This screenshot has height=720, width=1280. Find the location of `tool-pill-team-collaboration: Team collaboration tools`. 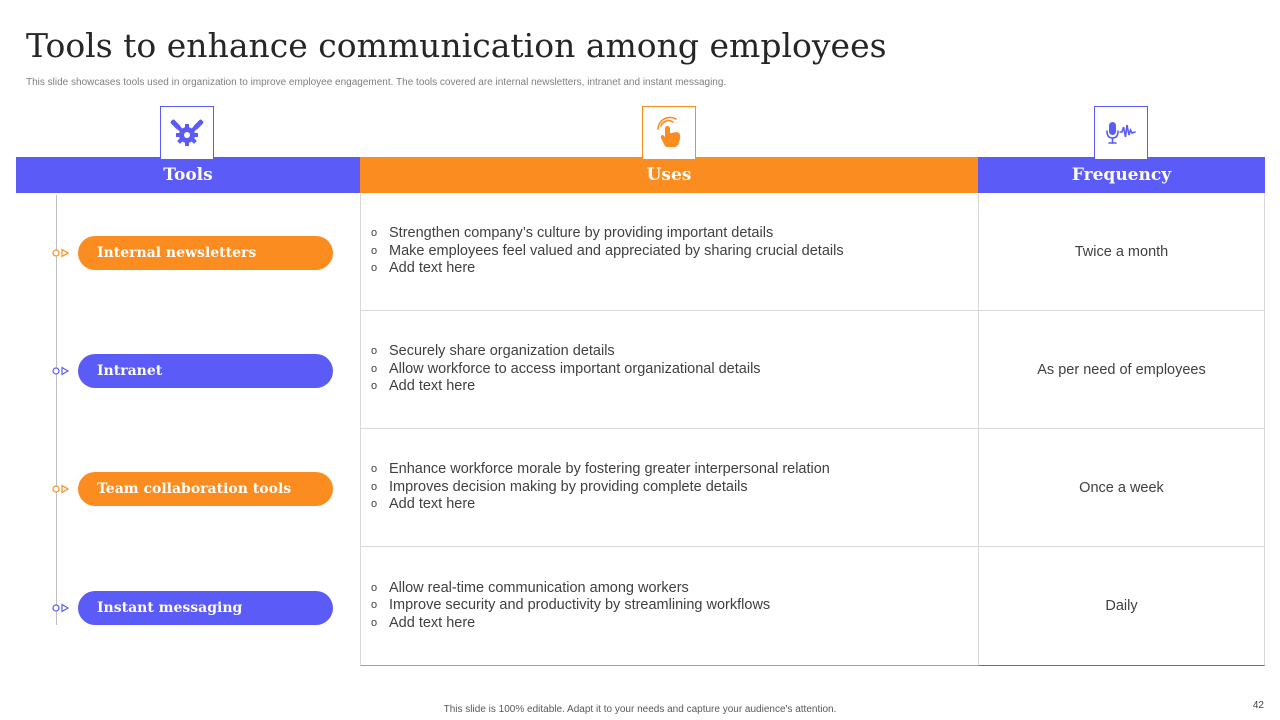

tool-pill-team-collaboration: Team collaboration tools is located at coordinates (205, 489).